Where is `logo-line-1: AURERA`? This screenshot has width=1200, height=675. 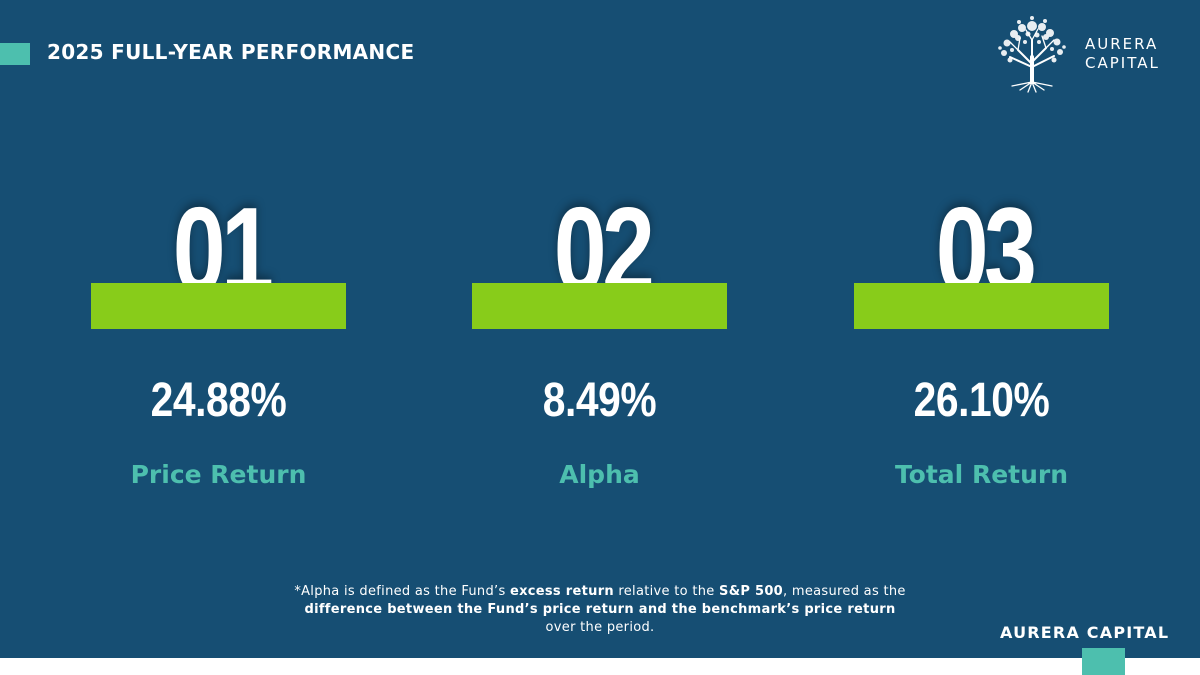
logo-line-1: AURERA is located at coordinates (1122, 44).